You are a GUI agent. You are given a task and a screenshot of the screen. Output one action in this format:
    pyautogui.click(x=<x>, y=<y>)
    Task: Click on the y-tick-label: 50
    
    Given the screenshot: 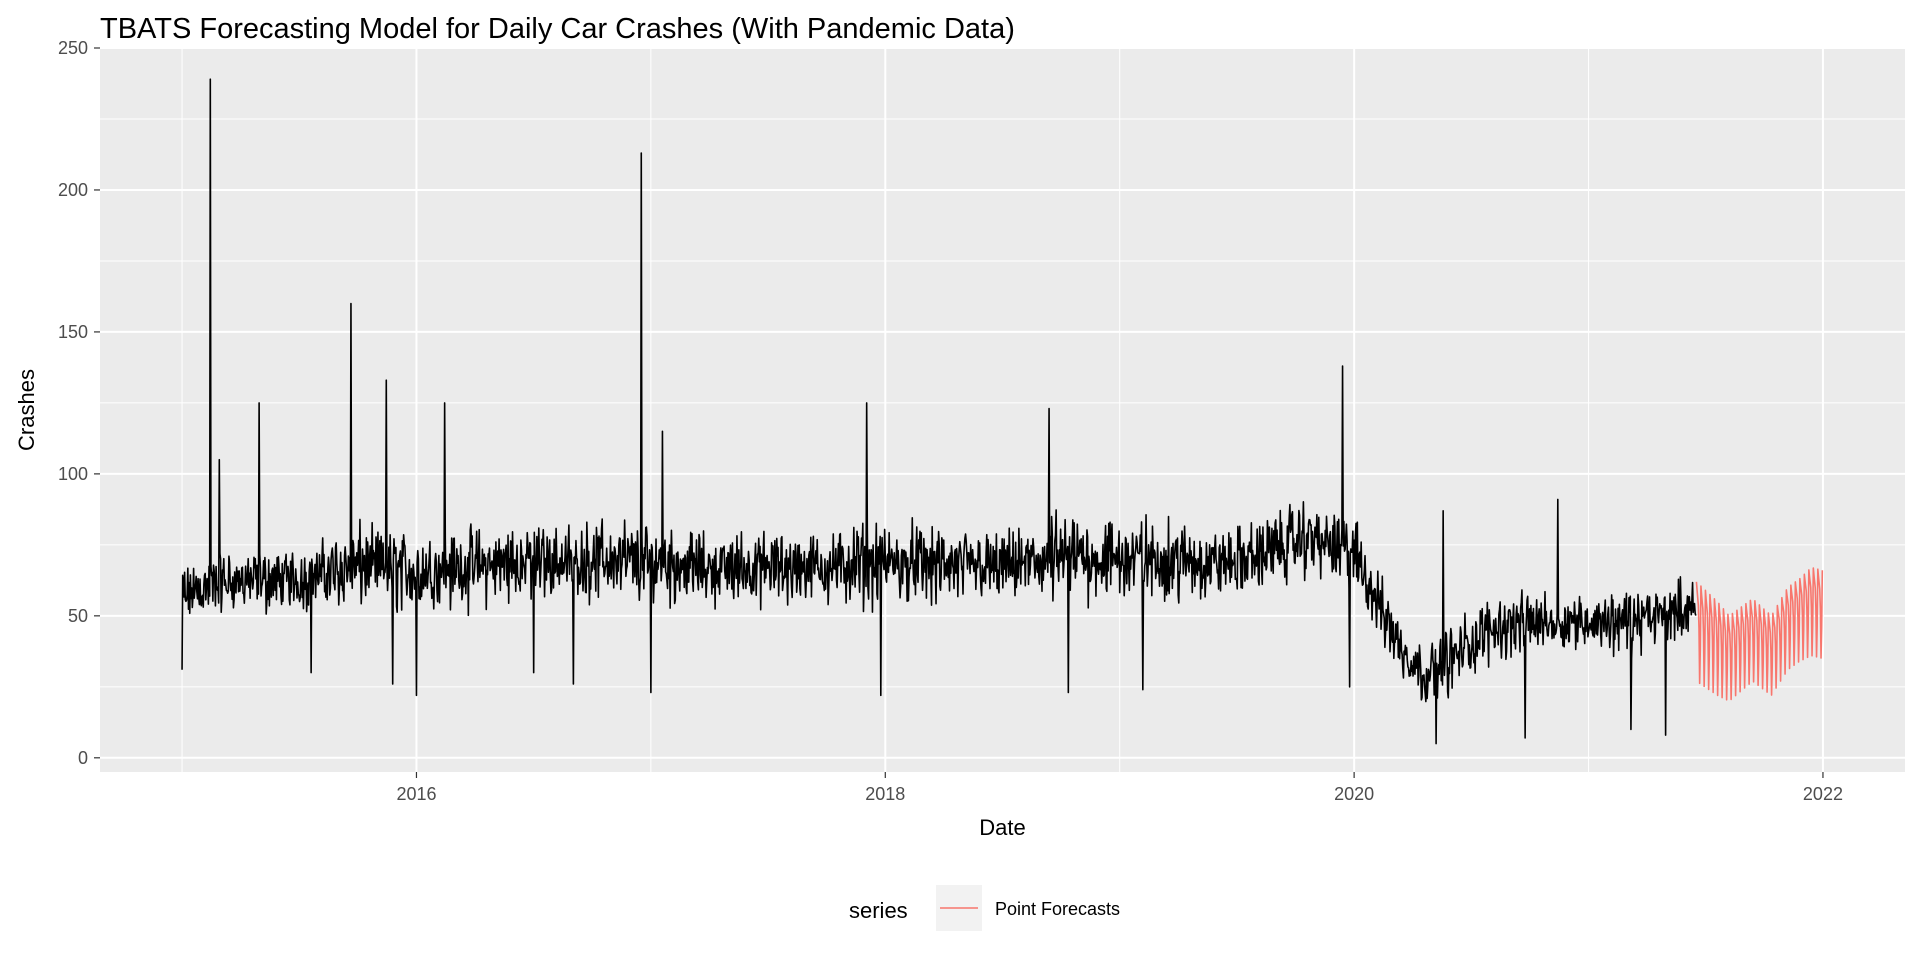 What is the action you would take?
    pyautogui.click(x=78, y=616)
    